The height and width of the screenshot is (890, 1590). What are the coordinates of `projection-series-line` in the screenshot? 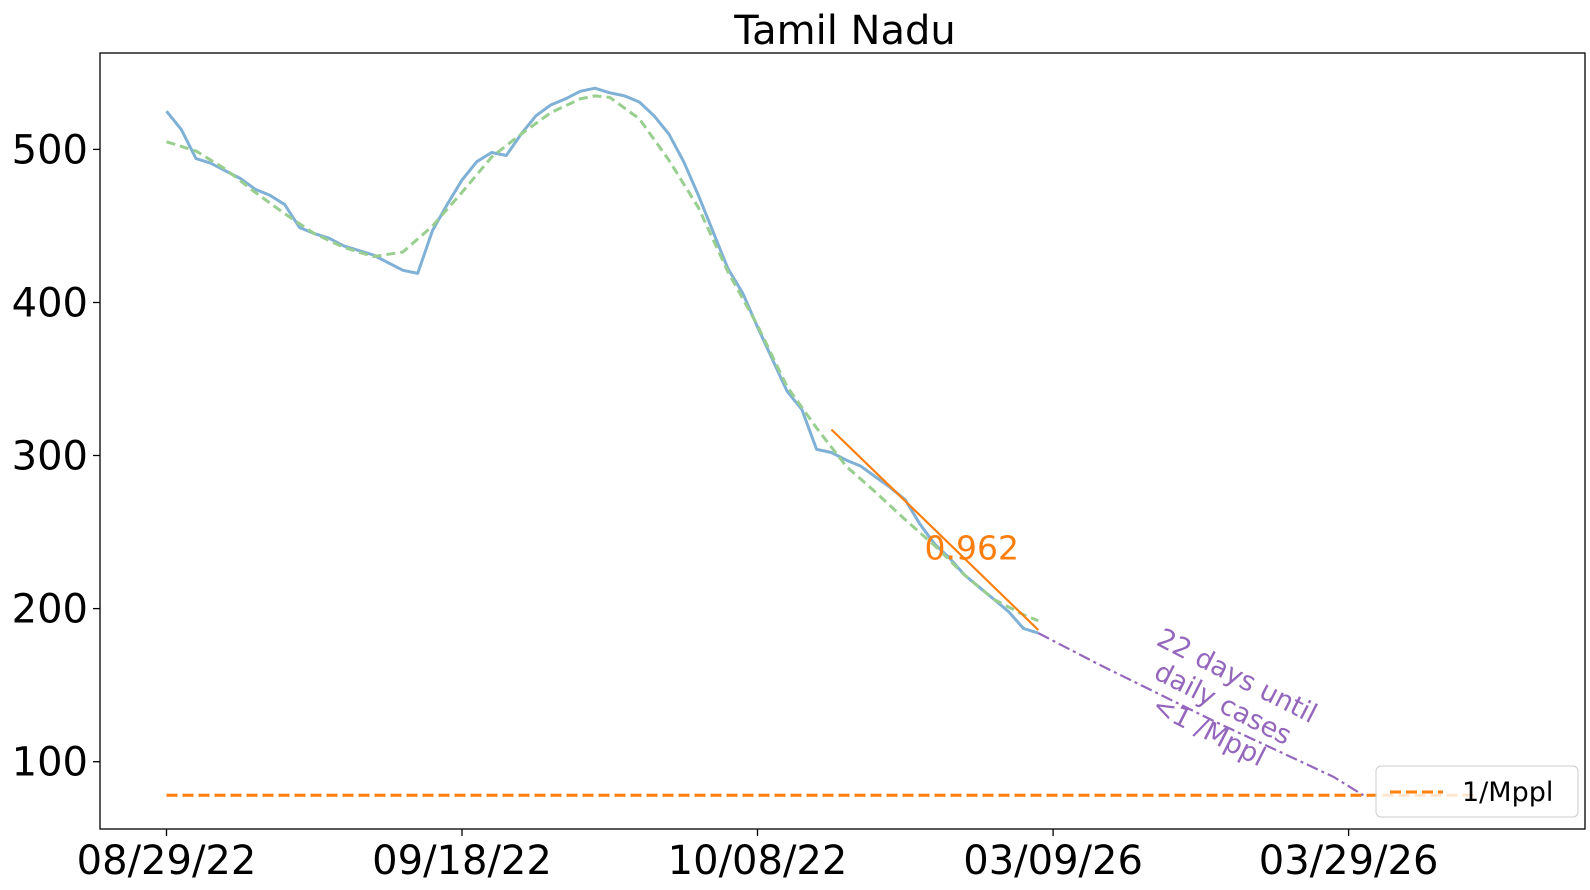 It's located at (1200, 714).